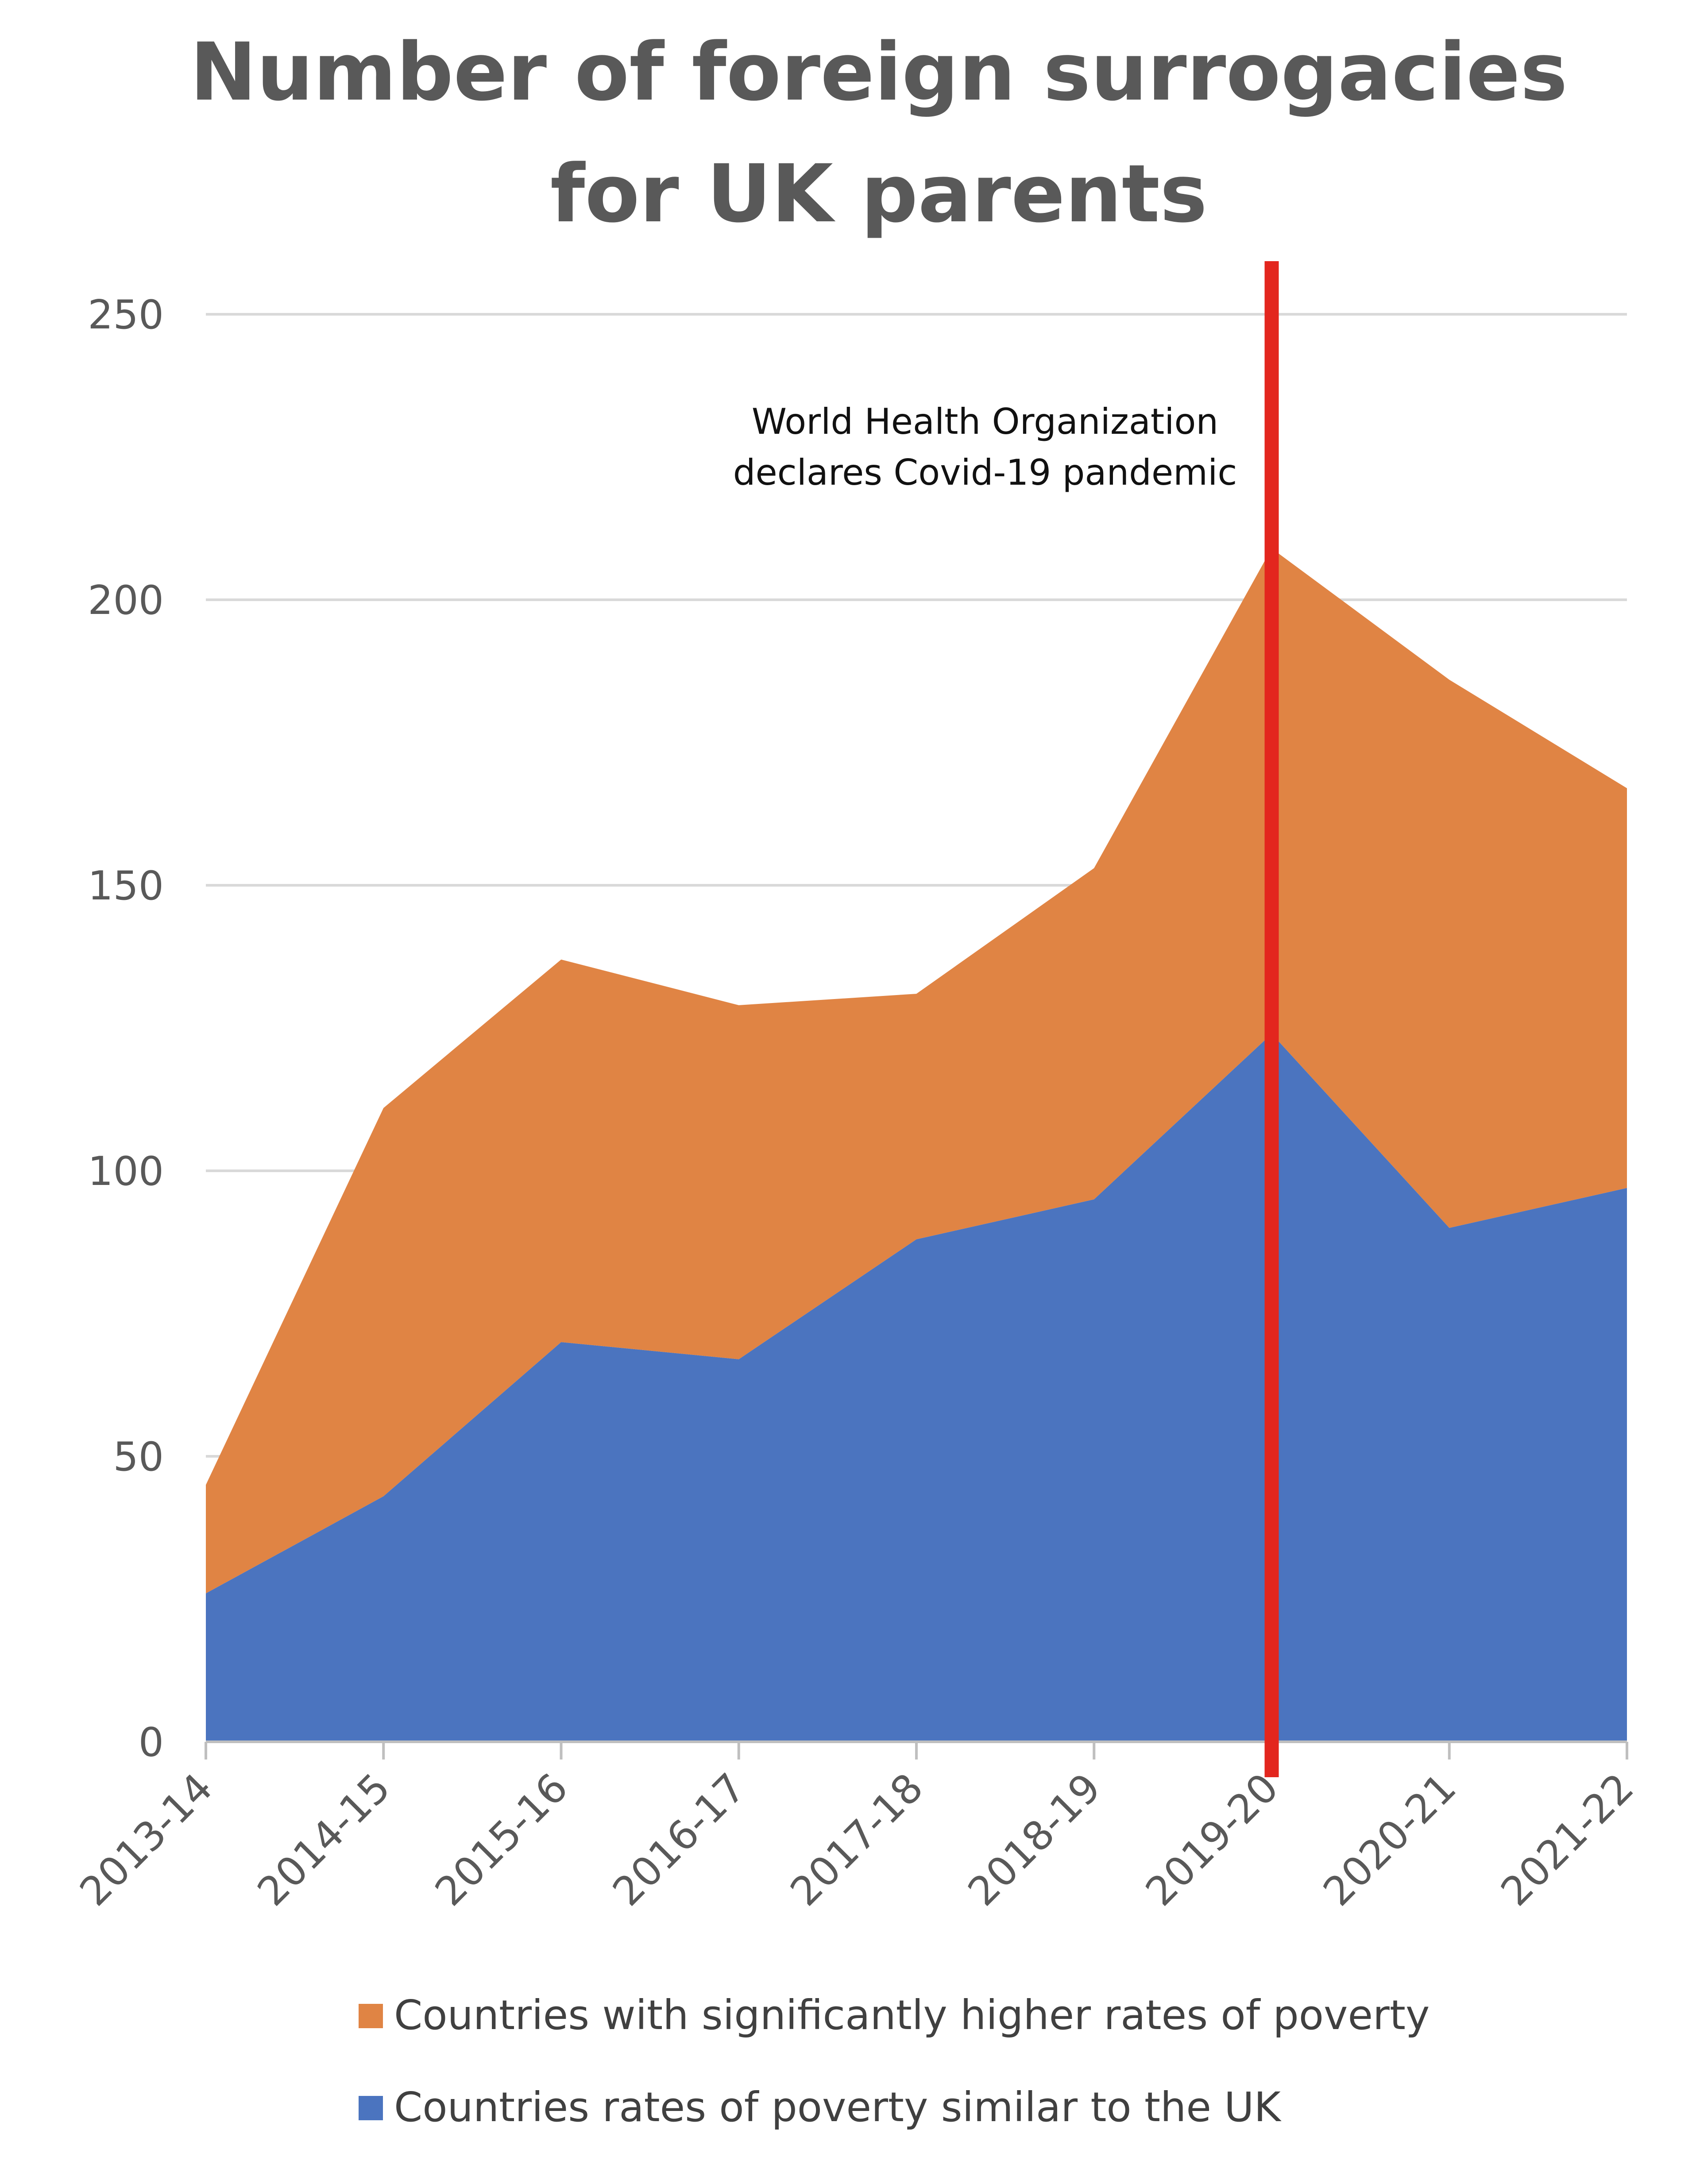 The image size is (1700, 2184). Describe the element at coordinates (126, 1029) in the screenshot. I see `y-axis-ticks: 0 50 100 150 200 250` at that location.